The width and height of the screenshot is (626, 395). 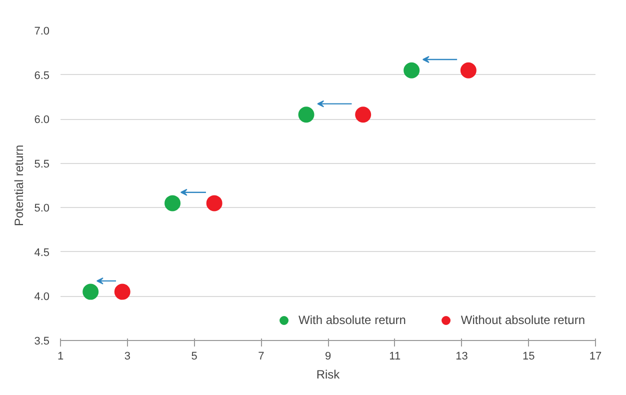 I want to click on y-tick-label: 7.0, so click(x=42, y=32).